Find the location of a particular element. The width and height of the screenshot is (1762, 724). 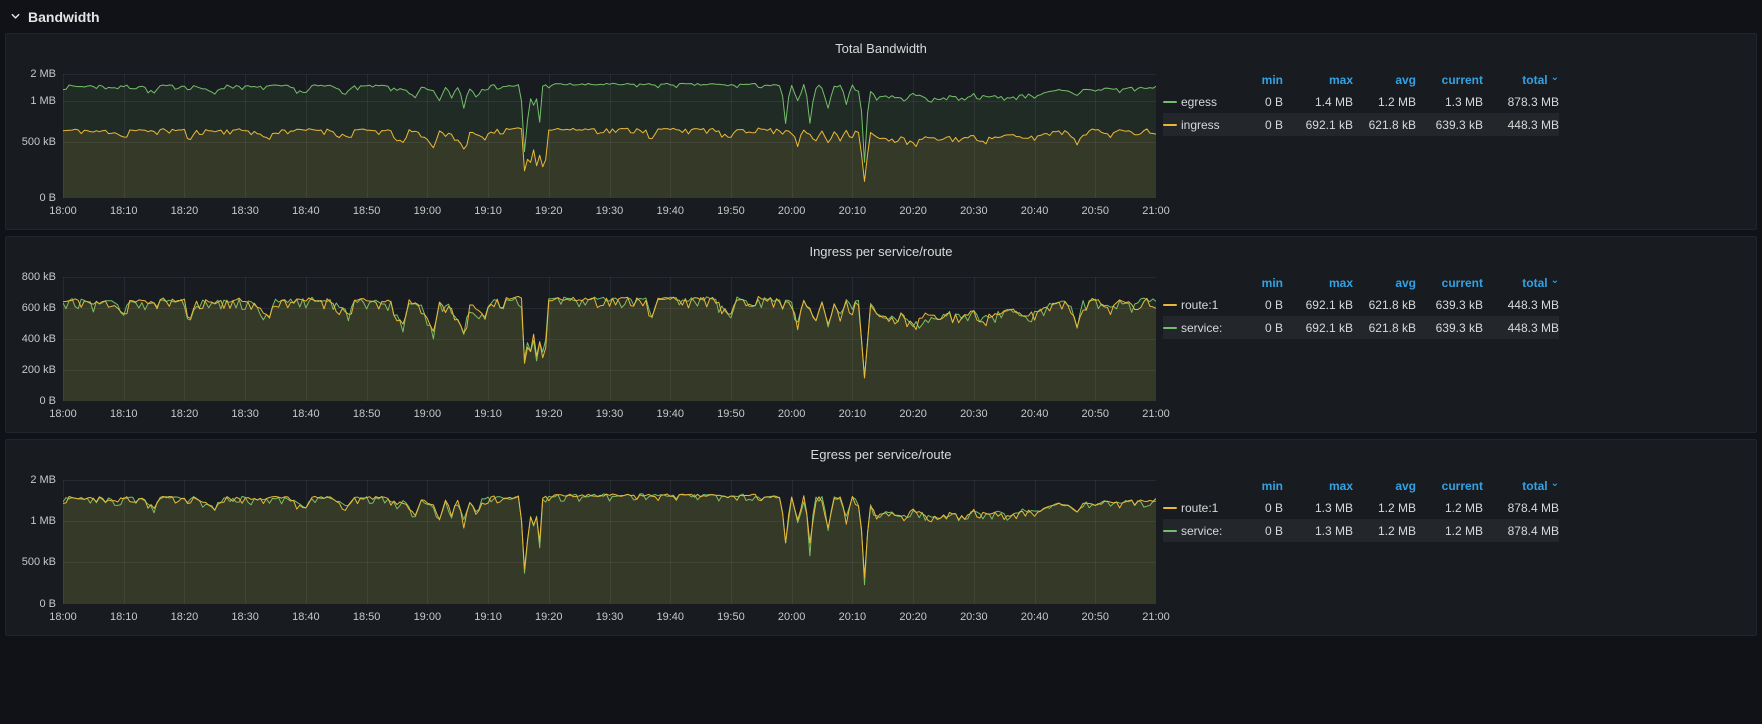

series-line-egress is located at coordinates (609, 122).